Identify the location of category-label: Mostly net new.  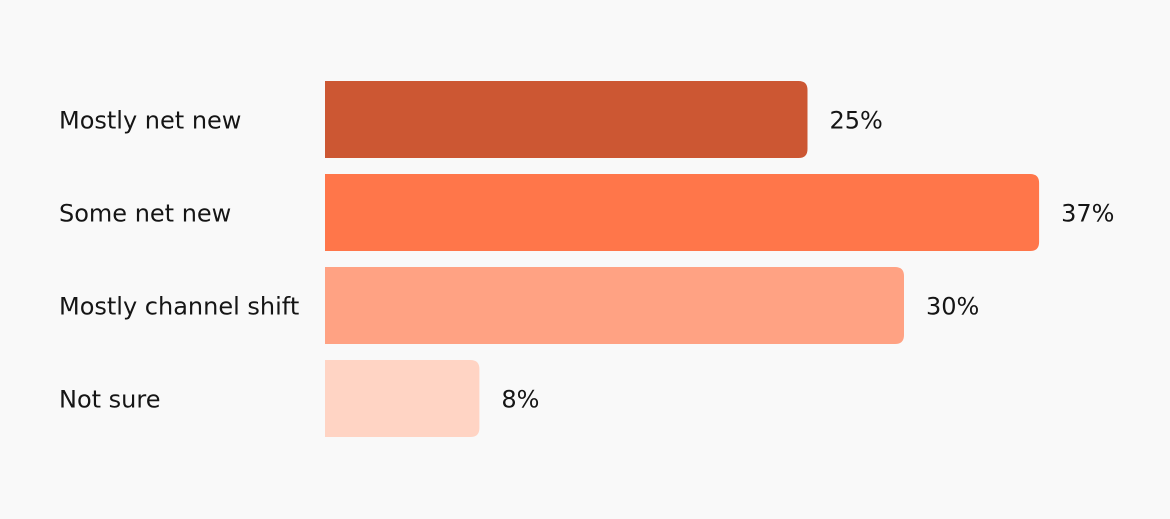
(150, 121).